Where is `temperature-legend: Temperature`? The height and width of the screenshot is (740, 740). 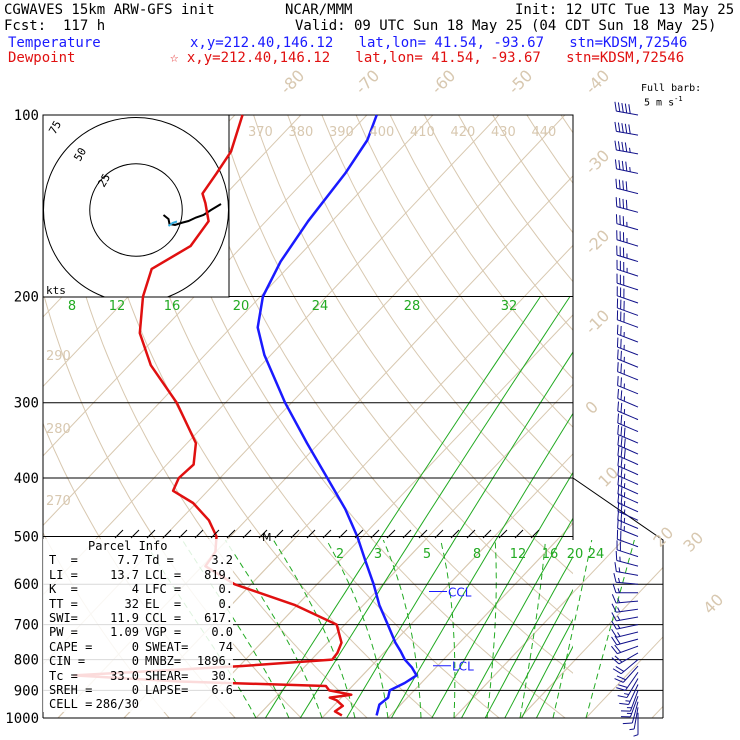 temperature-legend: Temperature is located at coordinates (54, 43).